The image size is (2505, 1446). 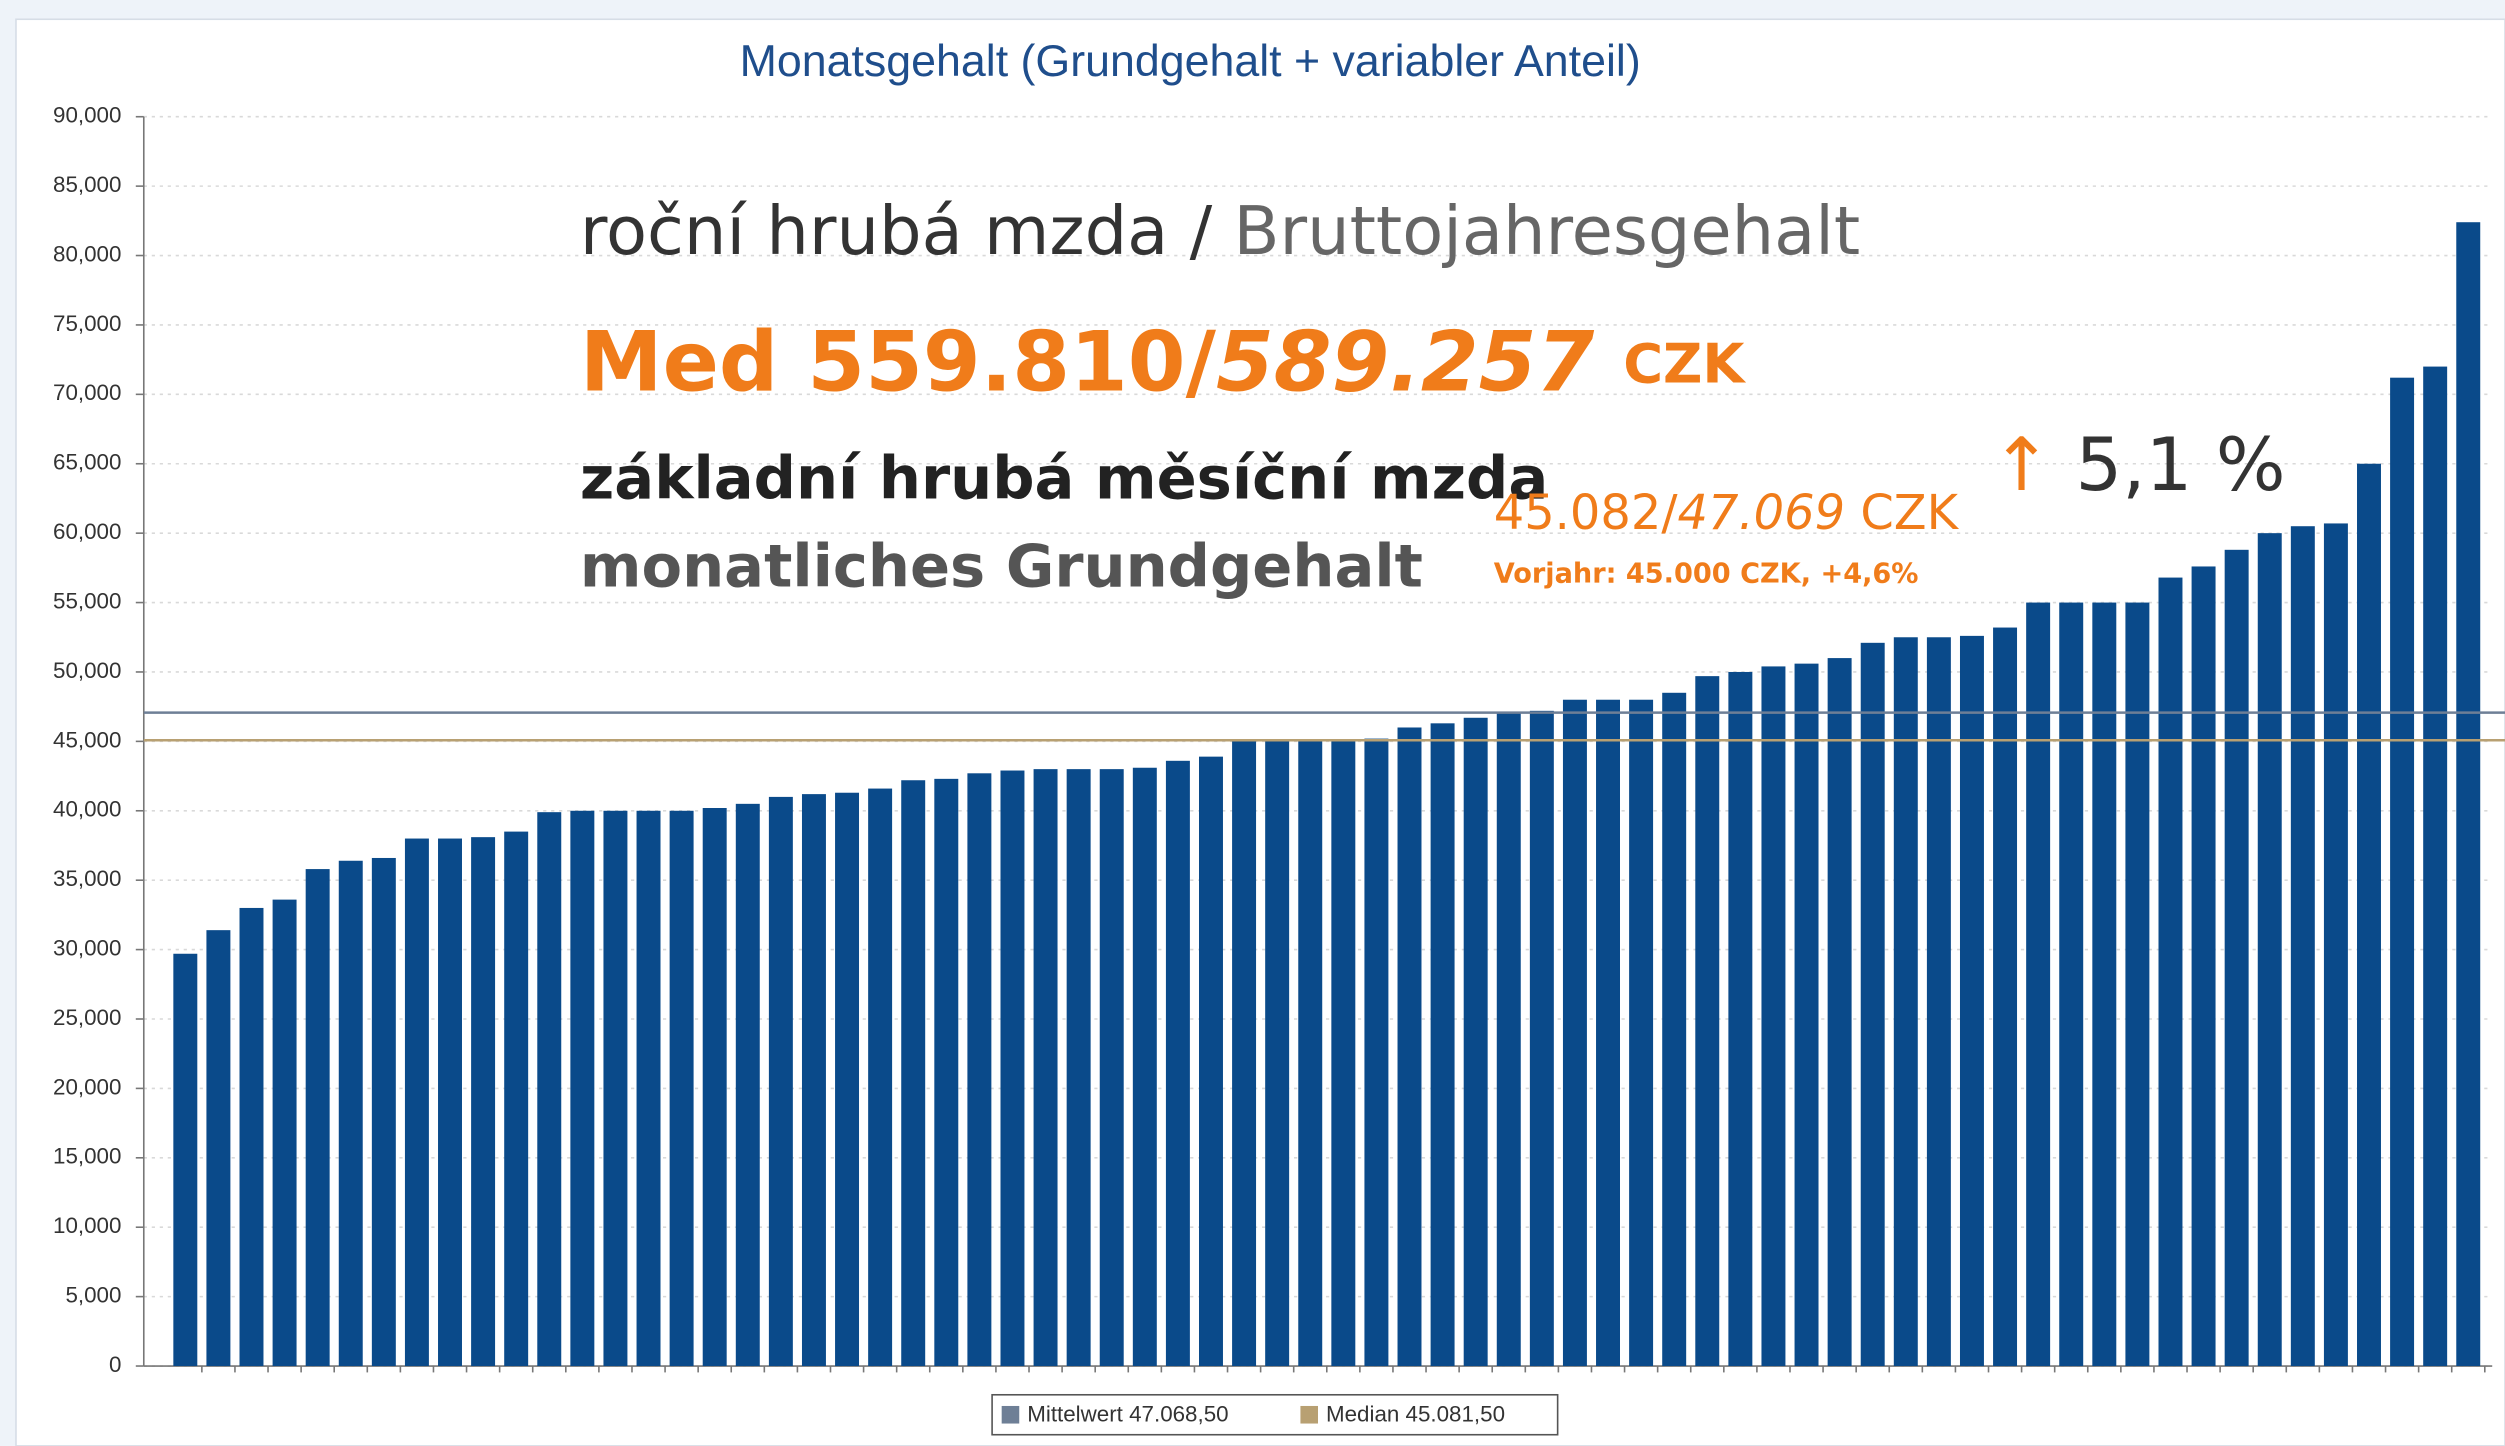 What do you see at coordinates (1586, 513) in the screenshot?
I see `annotation-part: 45.082/` at bounding box center [1586, 513].